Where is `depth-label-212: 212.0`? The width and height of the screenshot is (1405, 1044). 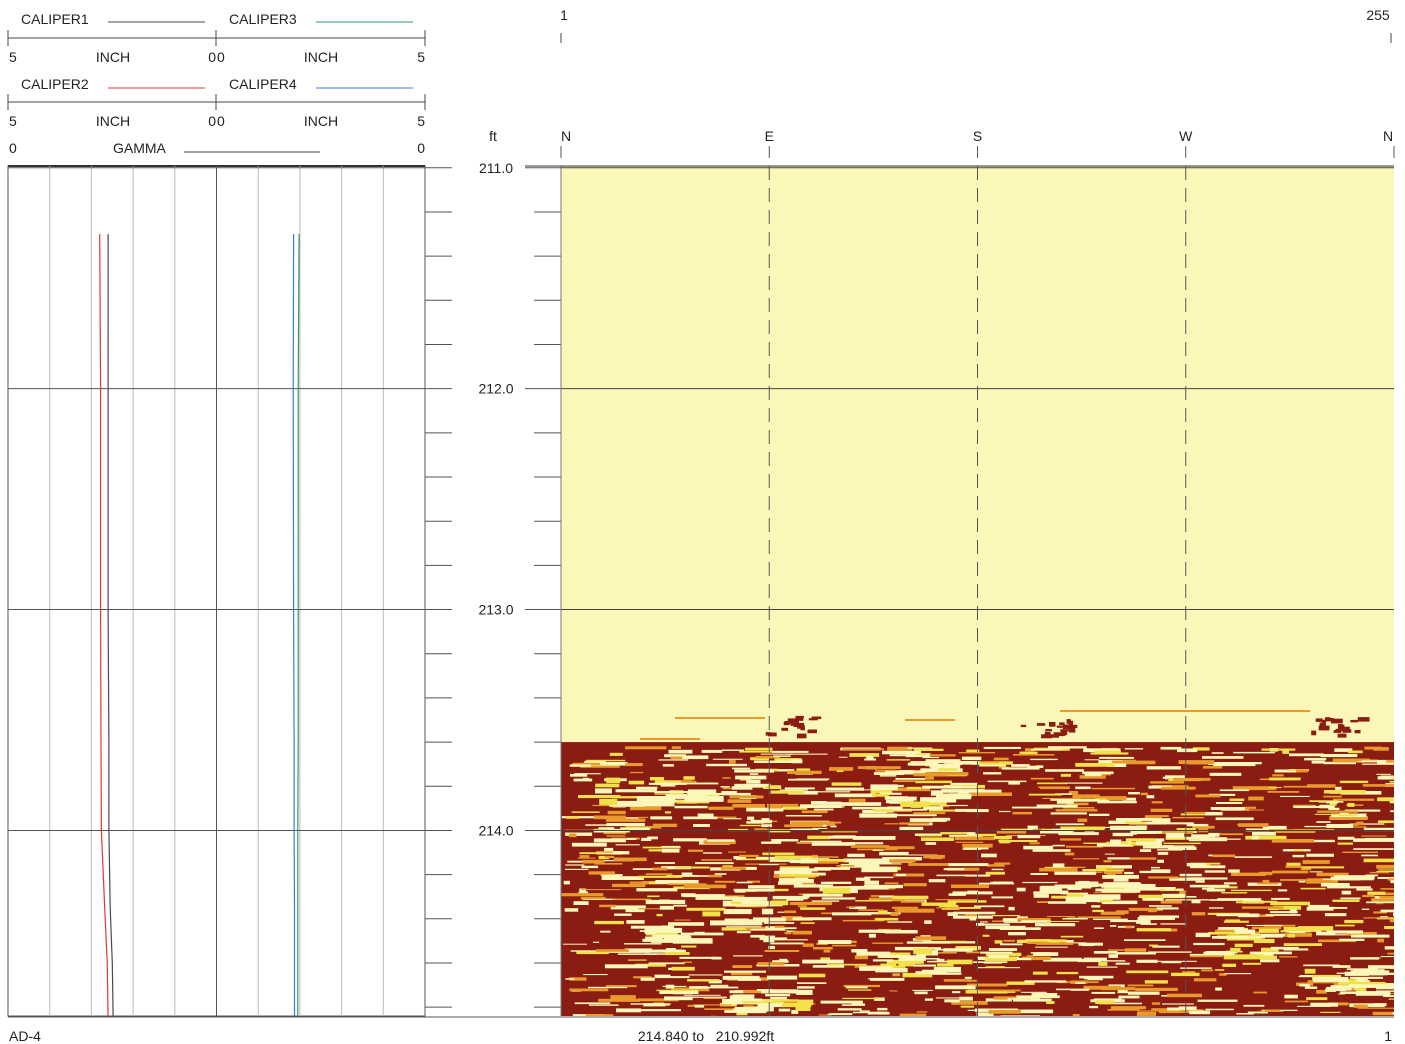 depth-label-212: 212.0 is located at coordinates (495, 389).